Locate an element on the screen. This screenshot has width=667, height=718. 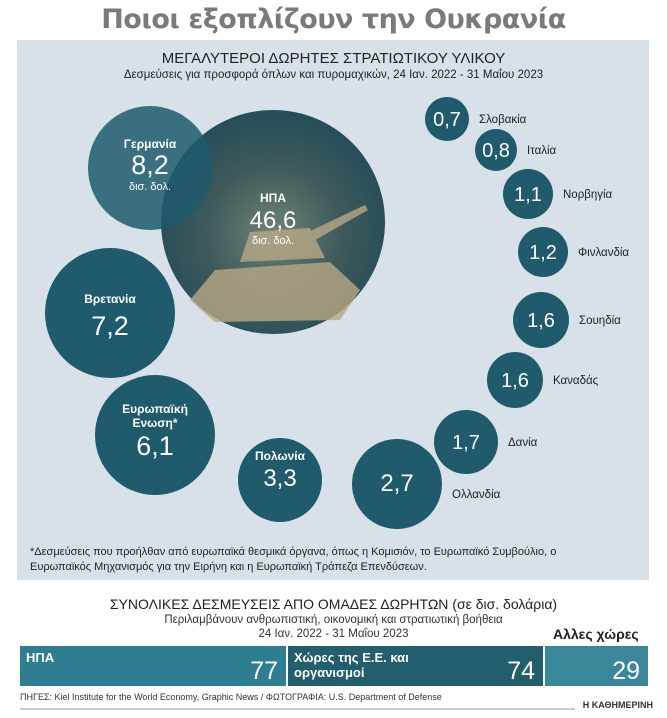
bar-eu: Χώρες της Ε.Ε. και οργανισμοί 74 is located at coordinates (415, 666).